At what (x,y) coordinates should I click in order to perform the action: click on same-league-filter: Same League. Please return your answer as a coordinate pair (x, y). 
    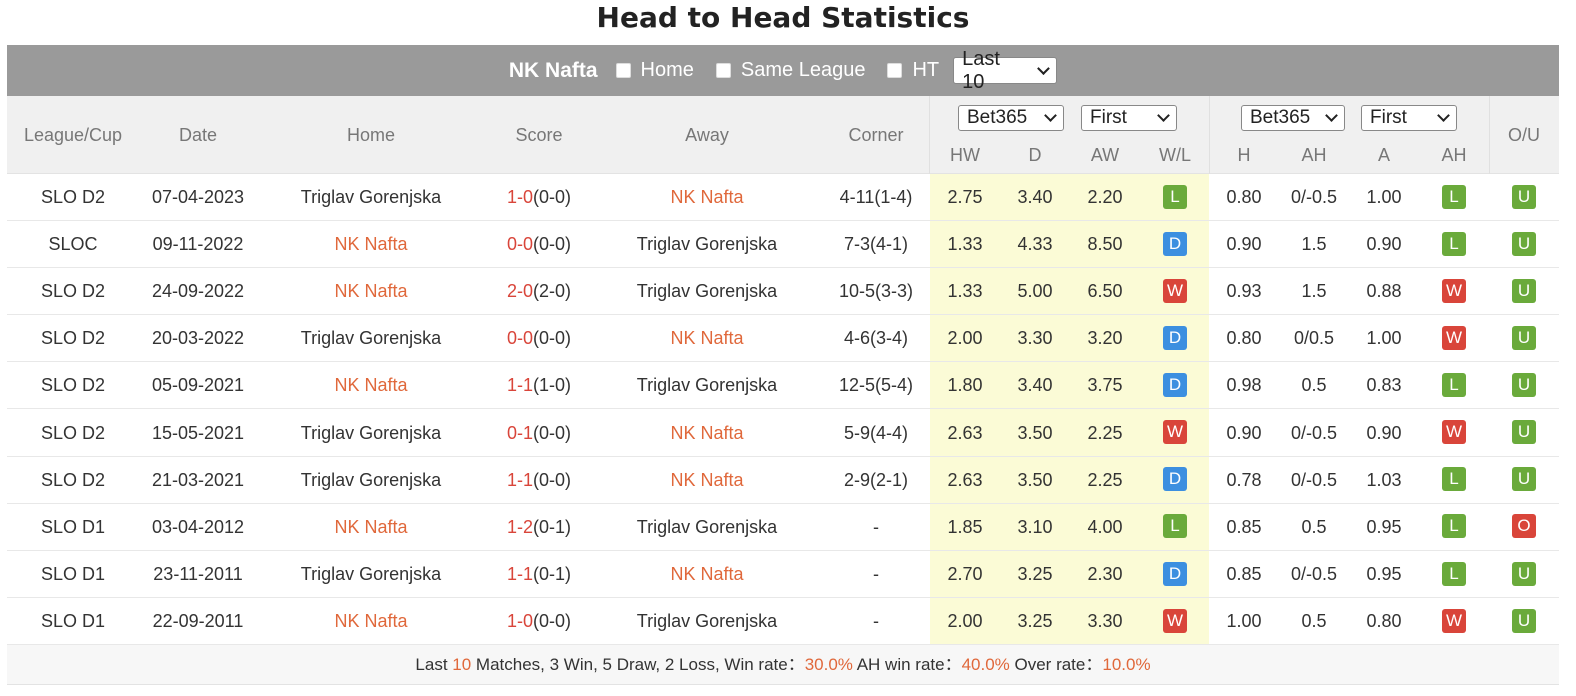
    Looking at the image, I should click on (790, 70).